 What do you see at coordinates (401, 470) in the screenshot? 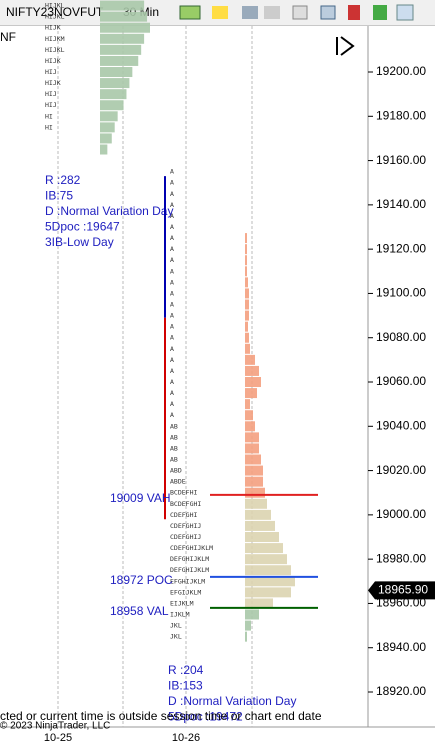
I see `y-tick-label: 19020.00` at bounding box center [401, 470].